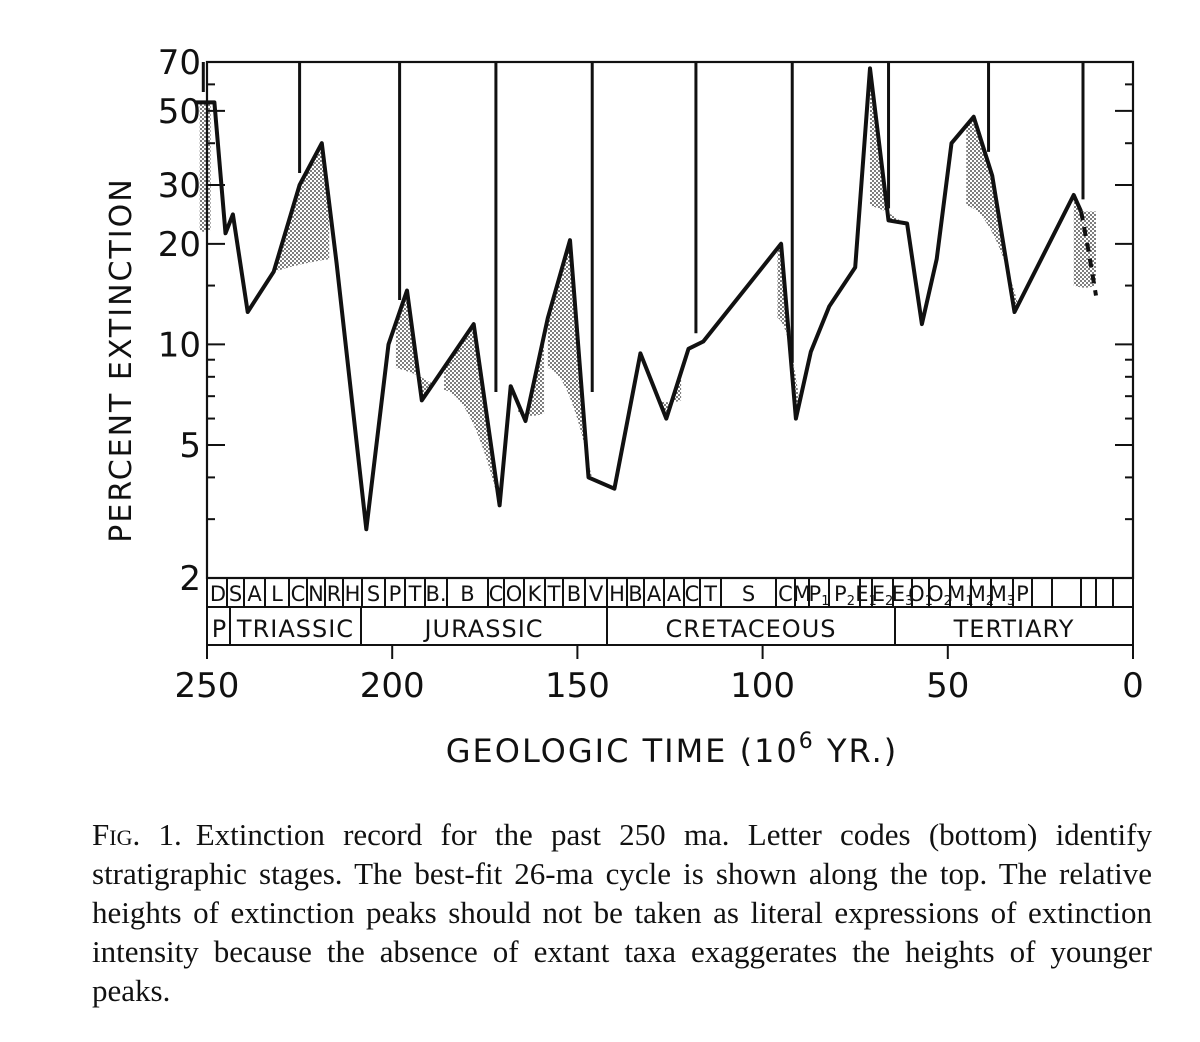 The height and width of the screenshot is (1042, 1200). Describe the element at coordinates (1133, 686) in the screenshot. I see `x-tick-label: 0` at that location.